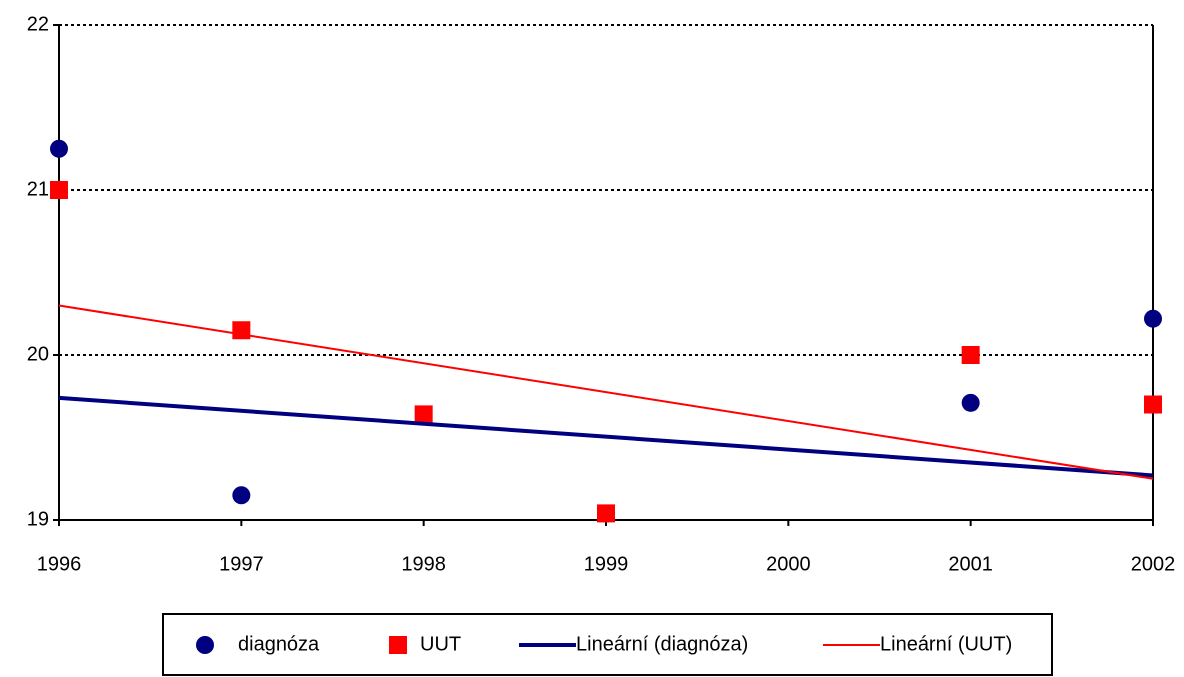  What do you see at coordinates (440, 644) in the screenshot?
I see `legend-label: UUT` at bounding box center [440, 644].